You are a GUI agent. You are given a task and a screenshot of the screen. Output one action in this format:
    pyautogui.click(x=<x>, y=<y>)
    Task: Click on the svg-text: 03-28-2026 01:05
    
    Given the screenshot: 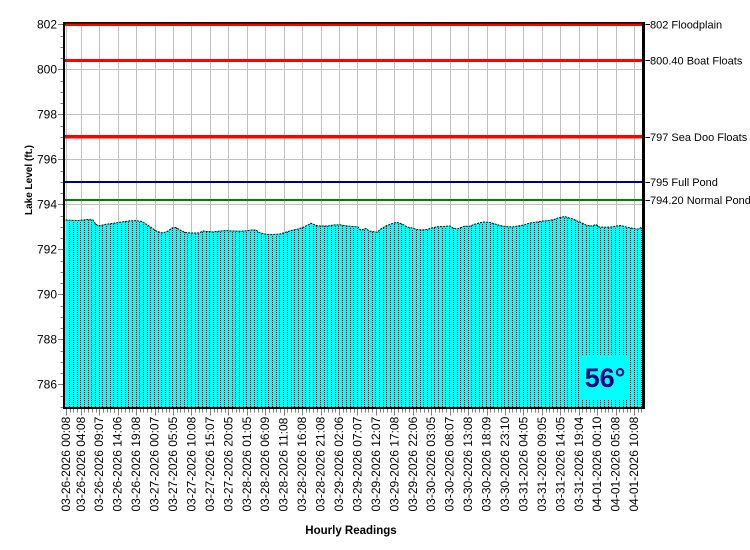 What is the action you would take?
    pyautogui.click(x=247, y=463)
    